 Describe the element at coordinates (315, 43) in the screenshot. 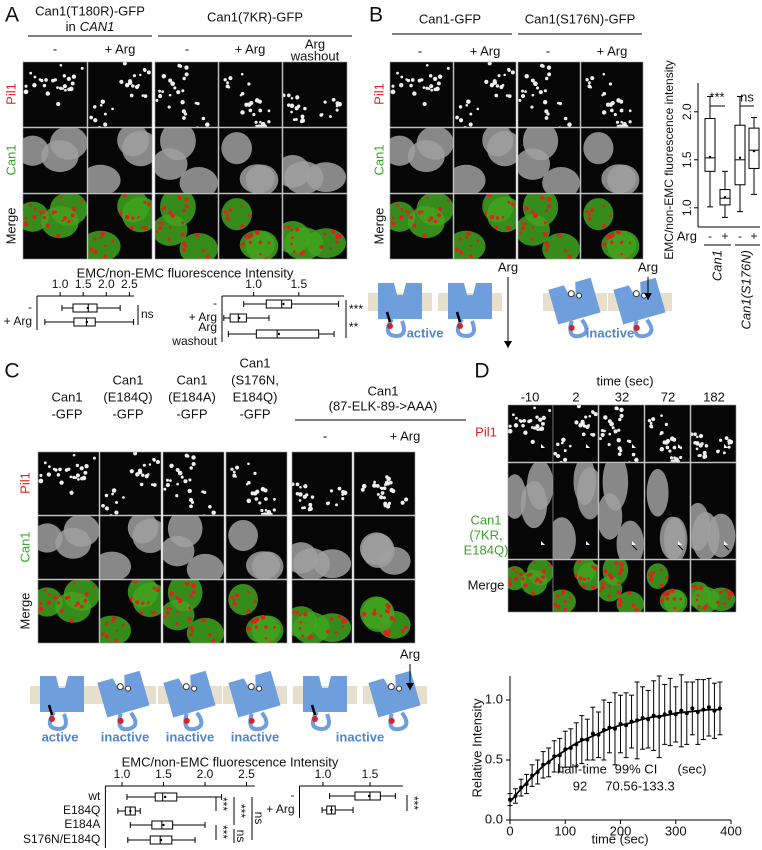

I see `column-label: Arg` at that location.